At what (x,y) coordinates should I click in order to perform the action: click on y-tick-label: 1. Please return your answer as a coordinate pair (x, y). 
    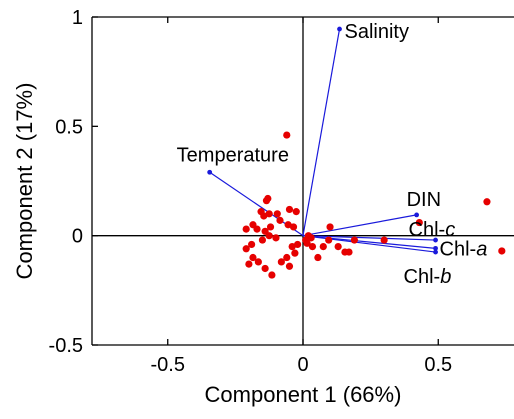
    Looking at the image, I should click on (77, 18).